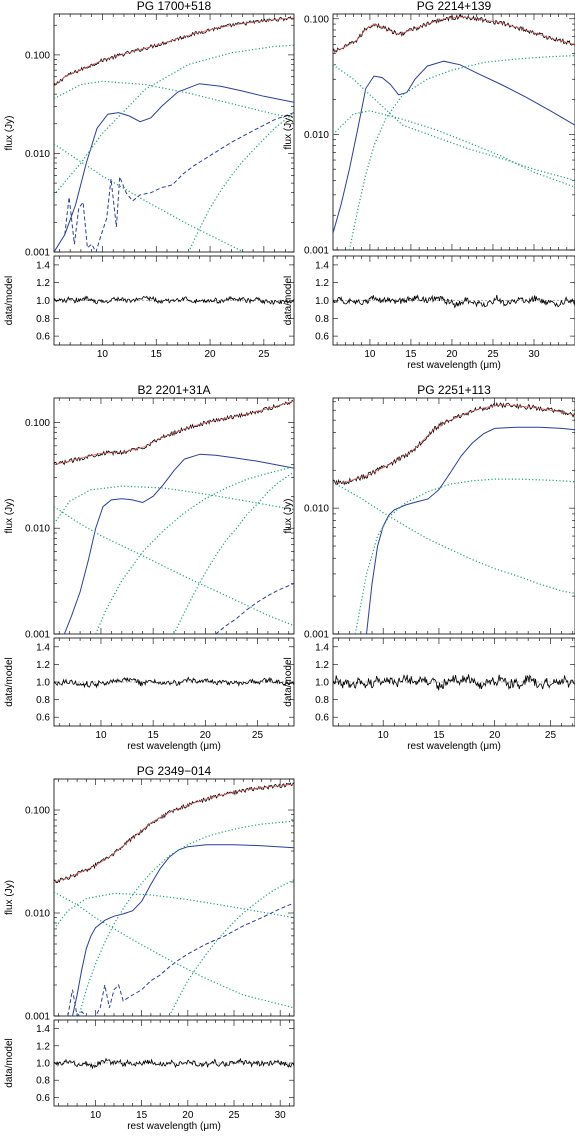 The image size is (575, 1136). I want to click on panel-title: PG 2214+139, so click(454, 6).